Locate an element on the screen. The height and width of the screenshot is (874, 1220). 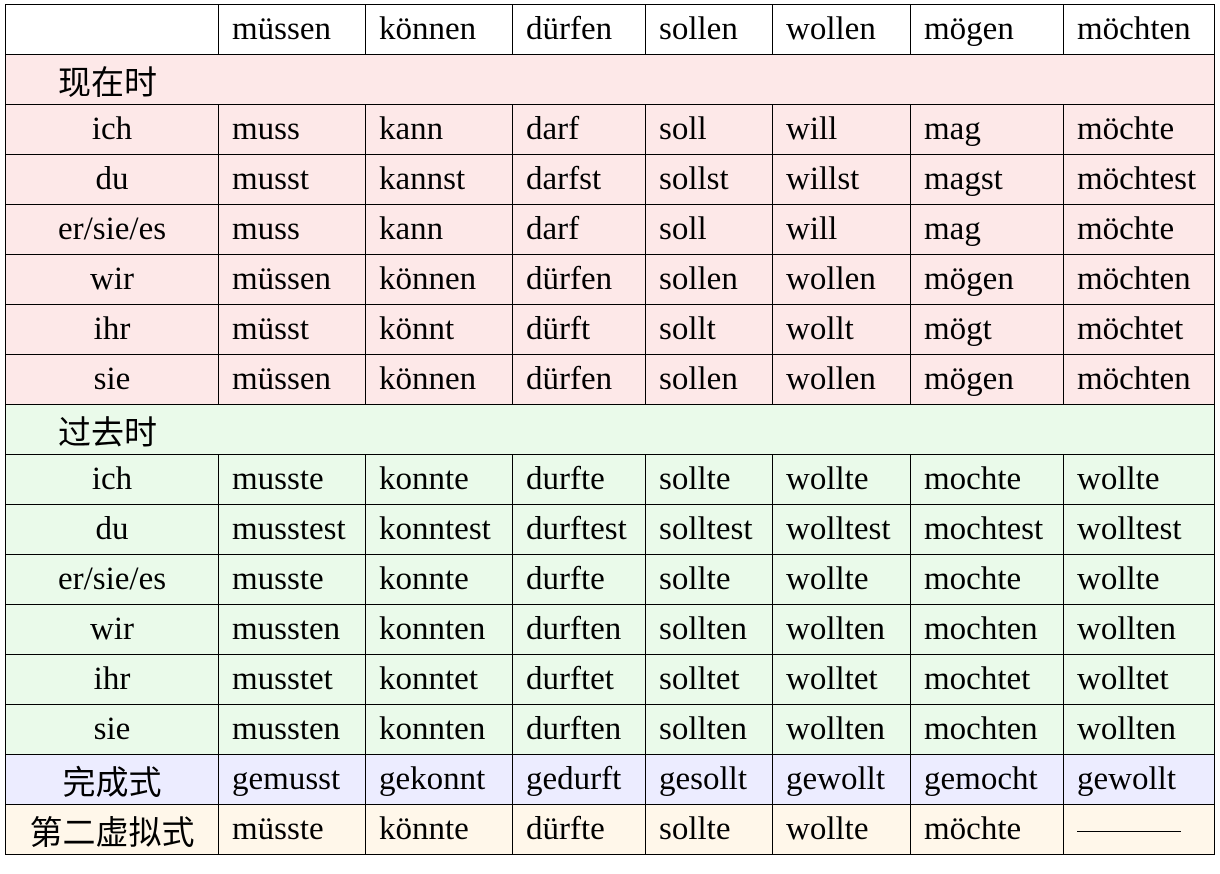
form-cell: konntet is located at coordinates (439, 680).